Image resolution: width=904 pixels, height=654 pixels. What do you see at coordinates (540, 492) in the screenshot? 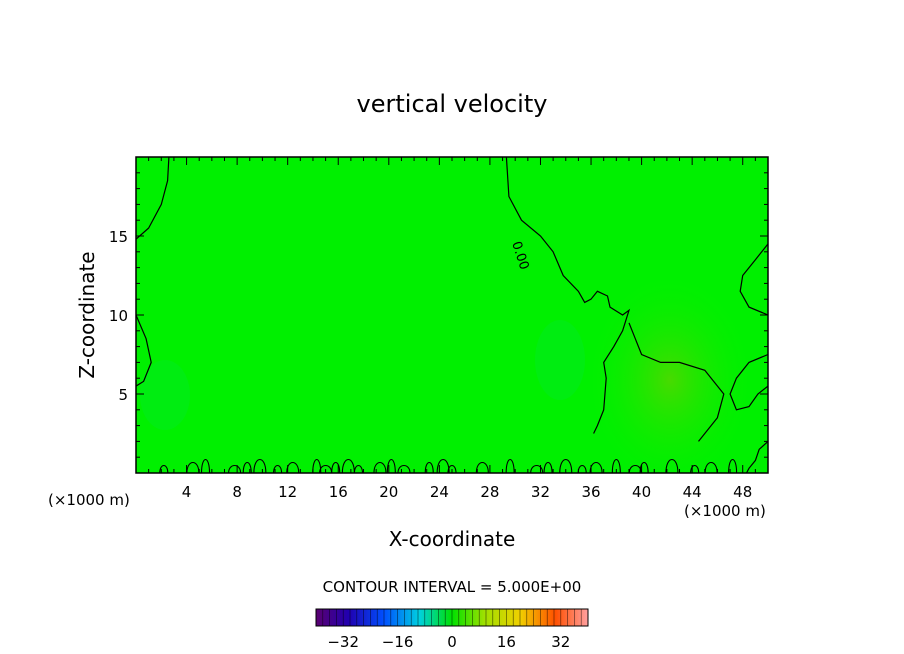
I see `x-tick-label: 32` at bounding box center [540, 492].